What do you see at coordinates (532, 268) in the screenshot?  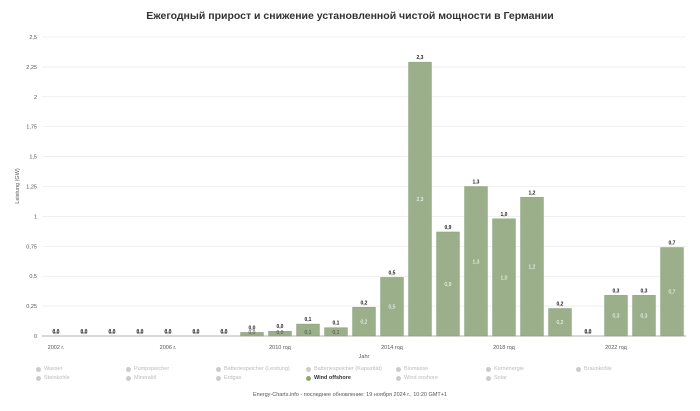 I see `bar-inner-label: 1,2` at bounding box center [532, 268].